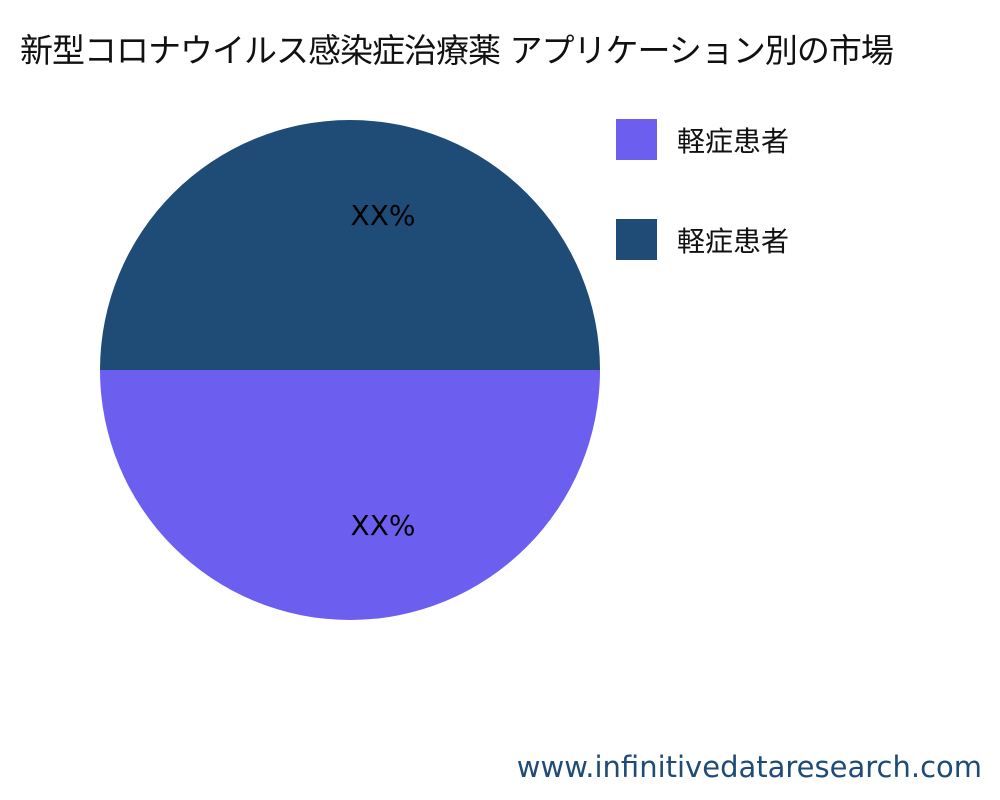 The image size is (1000, 800). Describe the element at coordinates (457, 50) in the screenshot. I see `chart-title: 新型コロナウイルス感染症治療薬 アプリケーション別の市場` at that location.